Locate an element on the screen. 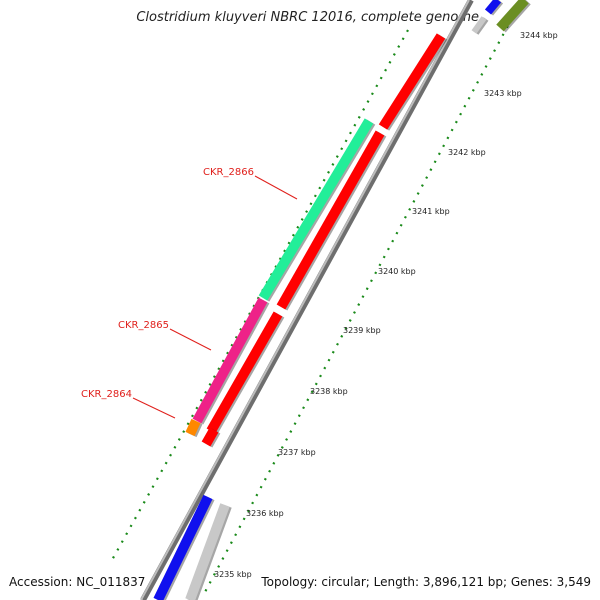 This screenshot has height=600, width=600. accession-text: Accession: NC_011837 is located at coordinates (77, 582).